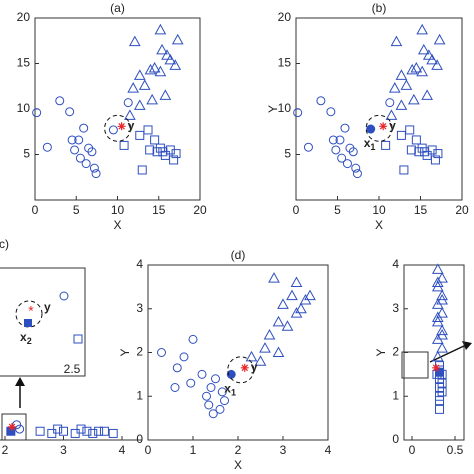 Image resolution: width=474 pixels, height=474 pixels. Describe the element at coordinates (78, 339) in the screenshot. I see `inset-square` at that location.